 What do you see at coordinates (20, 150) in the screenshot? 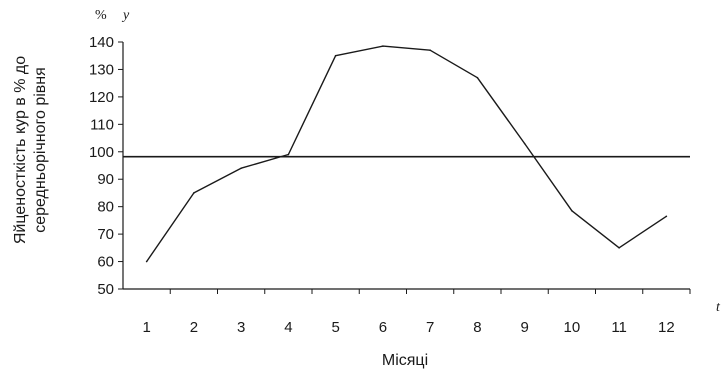
I see `y-axis-title-line-1: Яйценосткість кур в % до` at bounding box center [20, 150].